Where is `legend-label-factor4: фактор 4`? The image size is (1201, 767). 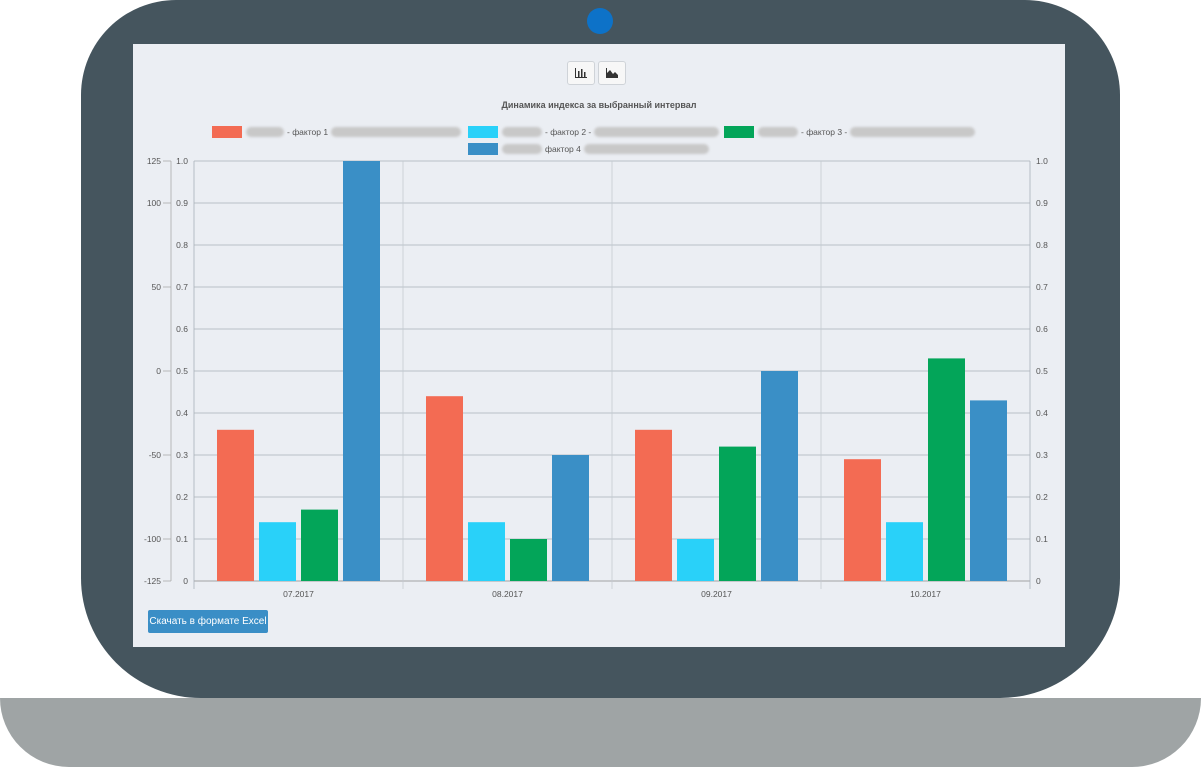
legend-label-factor4: фактор 4 is located at coordinates (563, 149).